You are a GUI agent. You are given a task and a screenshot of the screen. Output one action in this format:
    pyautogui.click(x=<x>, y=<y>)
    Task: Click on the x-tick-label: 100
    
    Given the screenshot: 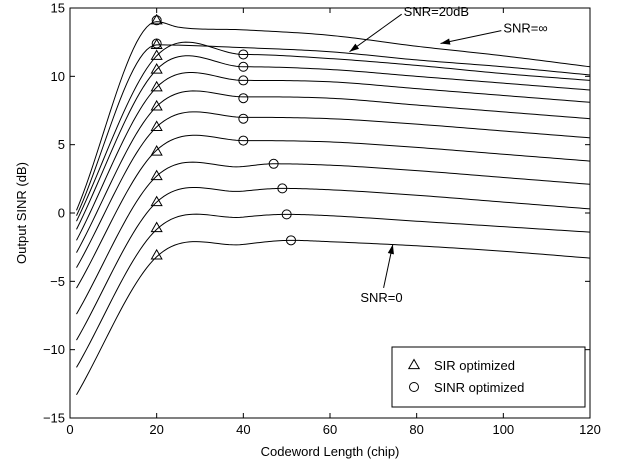 What is the action you would take?
    pyautogui.click(x=503, y=429)
    